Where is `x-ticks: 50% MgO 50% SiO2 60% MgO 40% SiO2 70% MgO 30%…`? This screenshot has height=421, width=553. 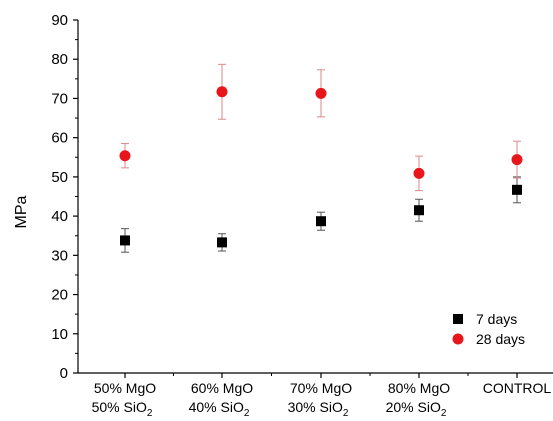 x-ticks: 50% MgO 50% SiO2 60% MgO 40% SiO2 70% MgO 30%… is located at coordinates (322, 396).